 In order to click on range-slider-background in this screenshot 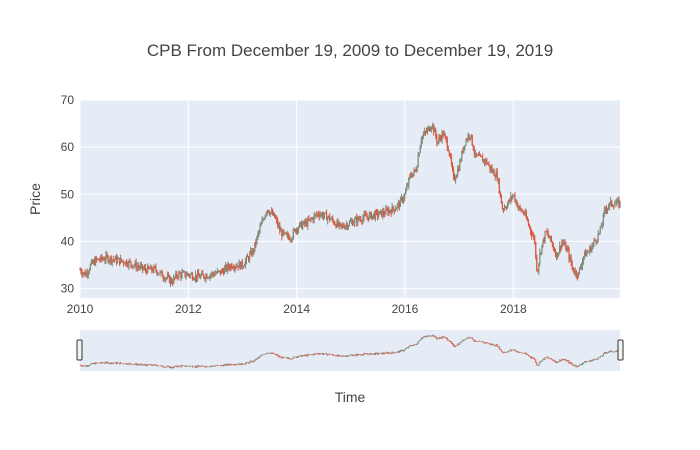, I will do `click(350, 350)`.